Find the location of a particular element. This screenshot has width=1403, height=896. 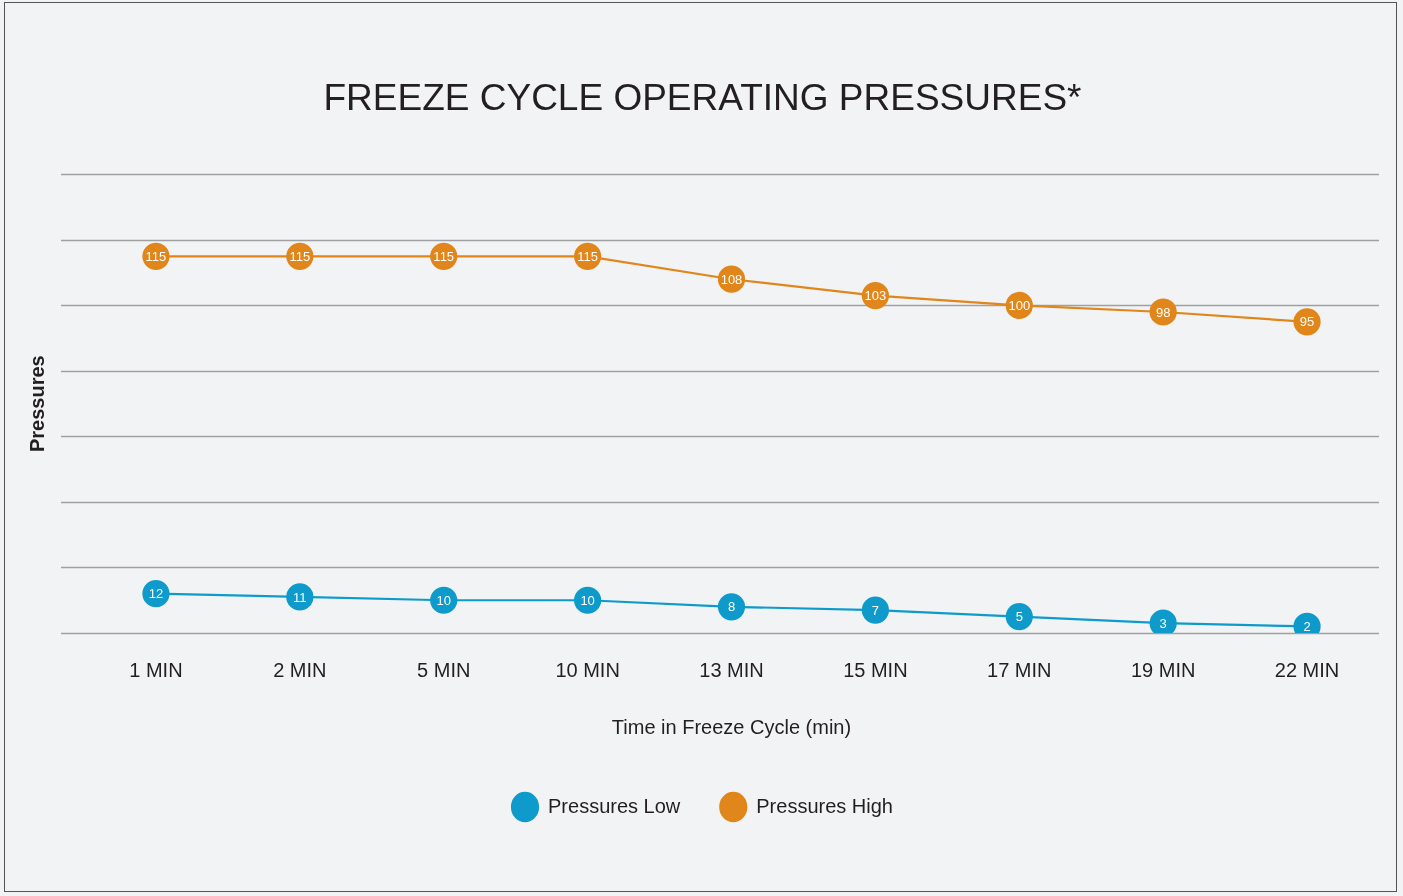

legend-label: Pressures High is located at coordinates (824, 805).